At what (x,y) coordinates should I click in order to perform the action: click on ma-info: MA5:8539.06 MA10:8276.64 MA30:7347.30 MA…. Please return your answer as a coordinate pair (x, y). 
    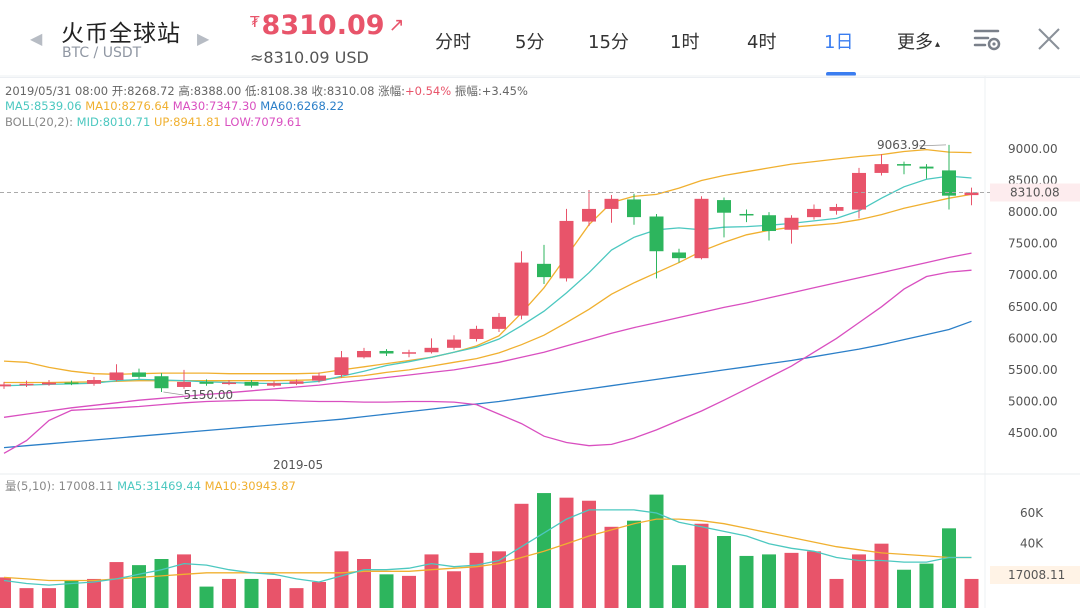
    Looking at the image, I should click on (174, 106).